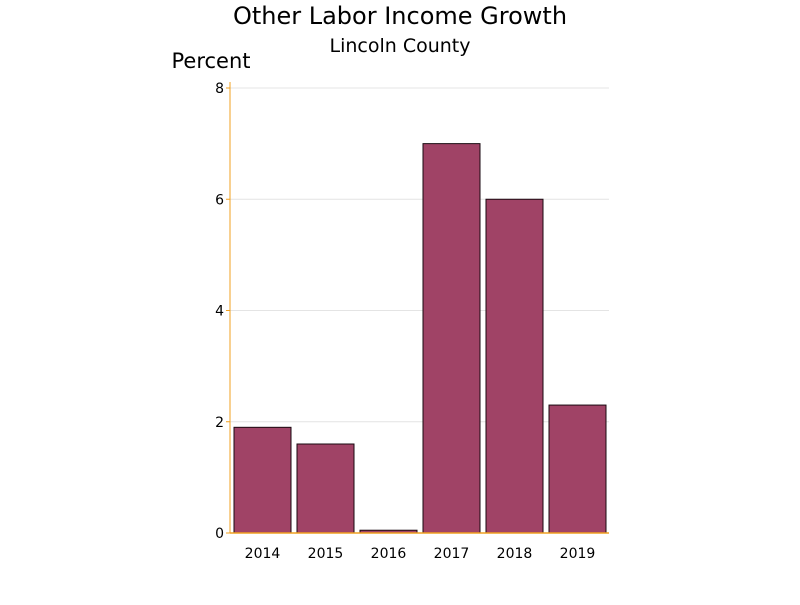 The height and width of the screenshot is (605, 800). Describe the element at coordinates (577, 469) in the screenshot. I see `bar-2019` at that location.